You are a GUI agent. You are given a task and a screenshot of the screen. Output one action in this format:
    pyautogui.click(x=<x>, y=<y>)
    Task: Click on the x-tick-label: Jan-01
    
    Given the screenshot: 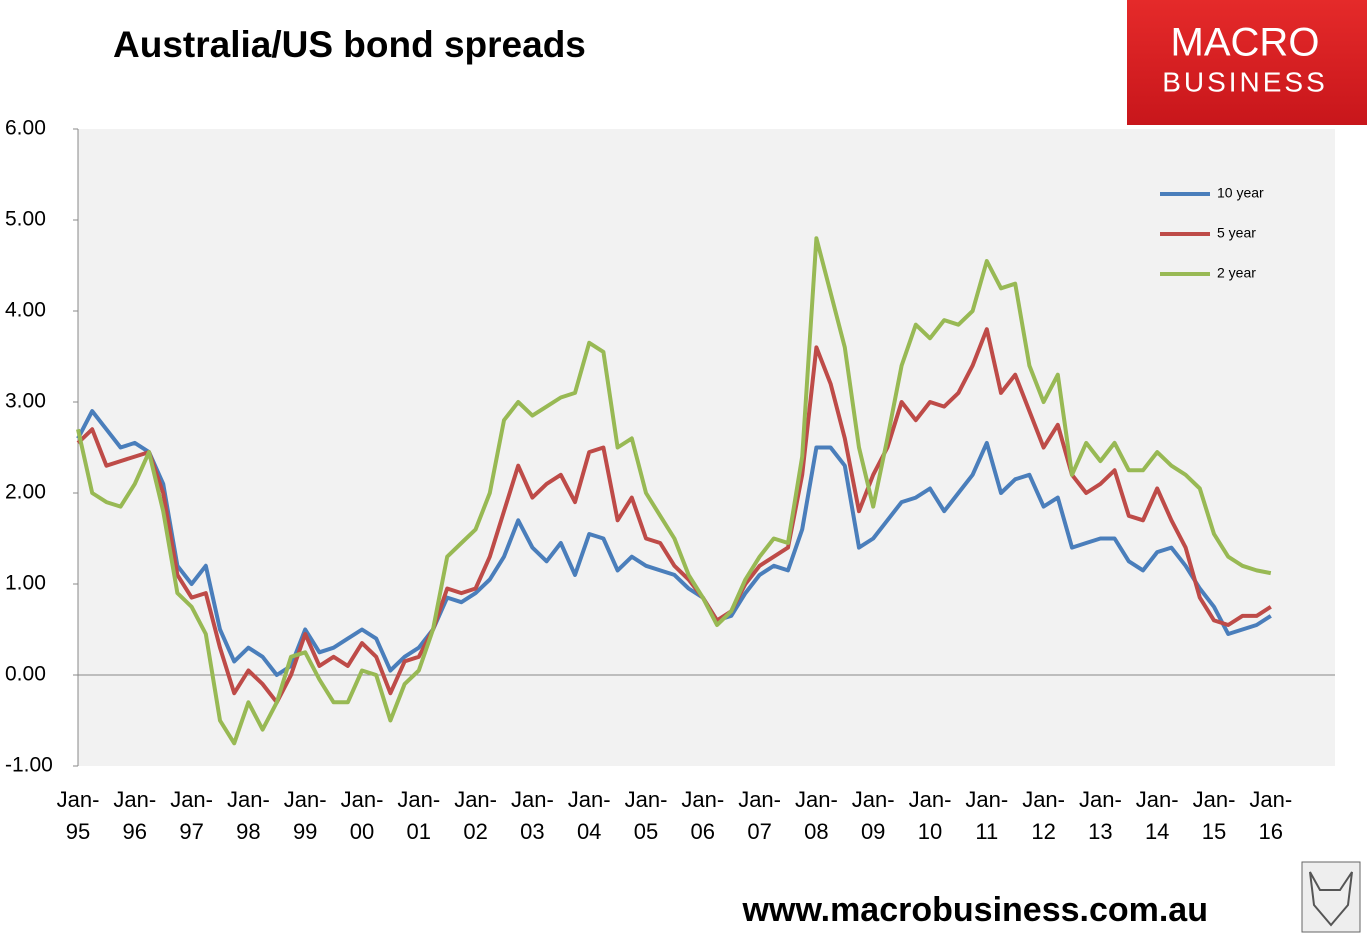 What is the action you would take?
    pyautogui.click(x=419, y=815)
    